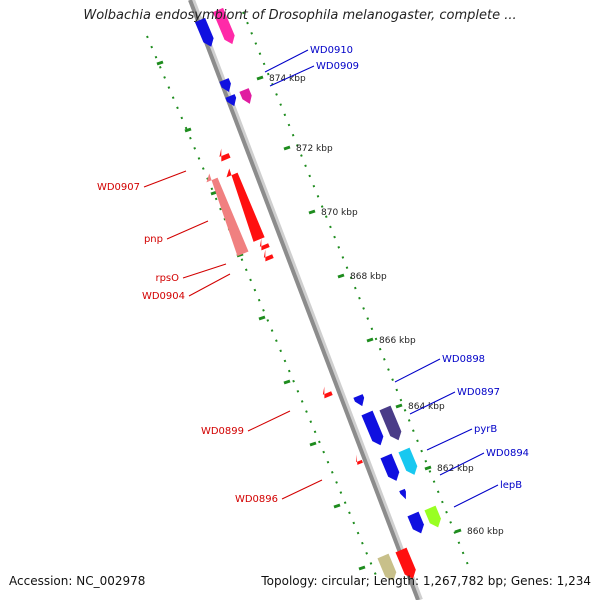 The height and width of the screenshot is (600, 600). What do you see at coordinates (372, 428) in the screenshot?
I see `gene-block-blue-b` at bounding box center [372, 428].